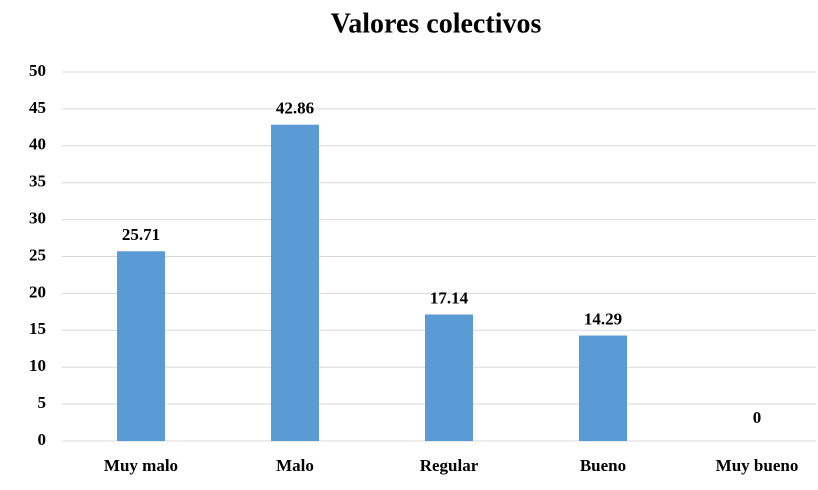  What do you see at coordinates (37, 70) in the screenshot?
I see `y-tick-label: 50` at bounding box center [37, 70].